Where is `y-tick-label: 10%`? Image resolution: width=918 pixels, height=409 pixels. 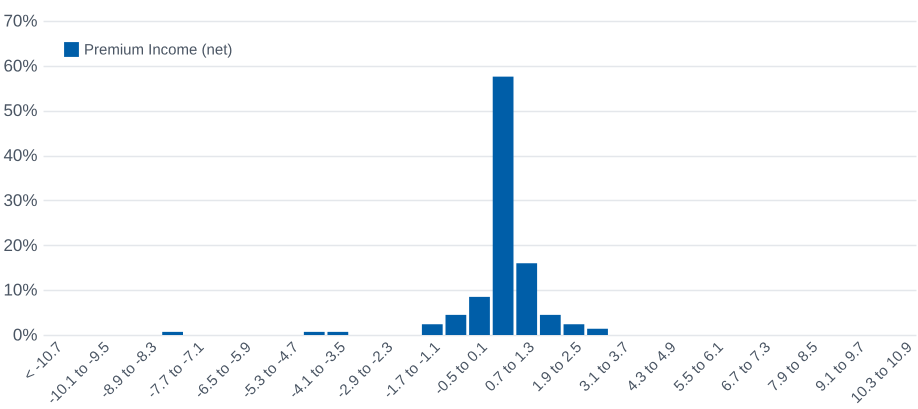
y-tick-label: 10% is located at coordinates (20, 290).